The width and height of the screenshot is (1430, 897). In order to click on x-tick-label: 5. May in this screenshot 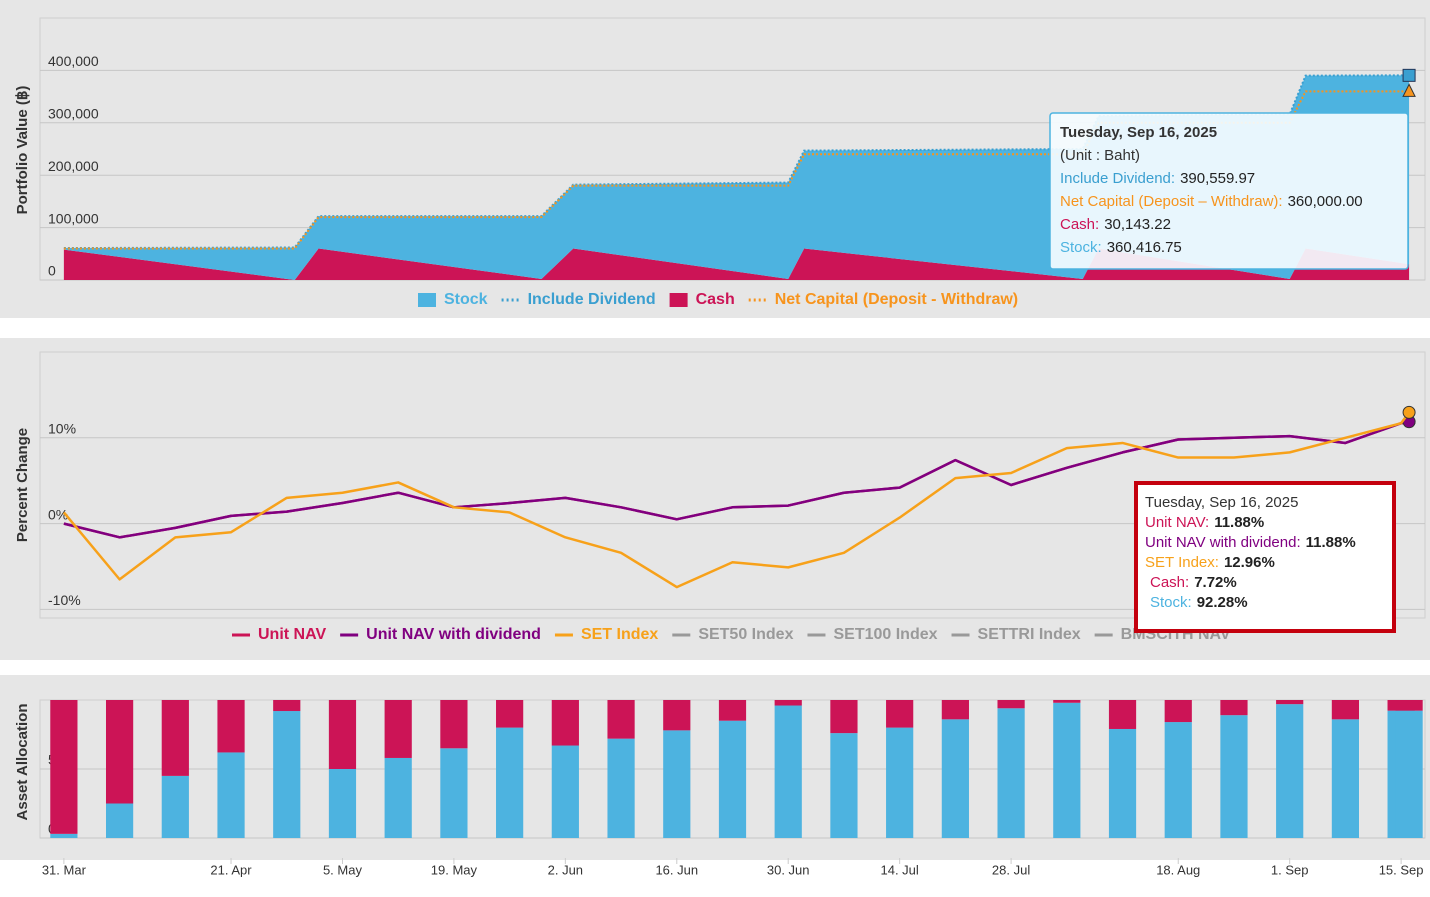, I will do `click(343, 869)`.